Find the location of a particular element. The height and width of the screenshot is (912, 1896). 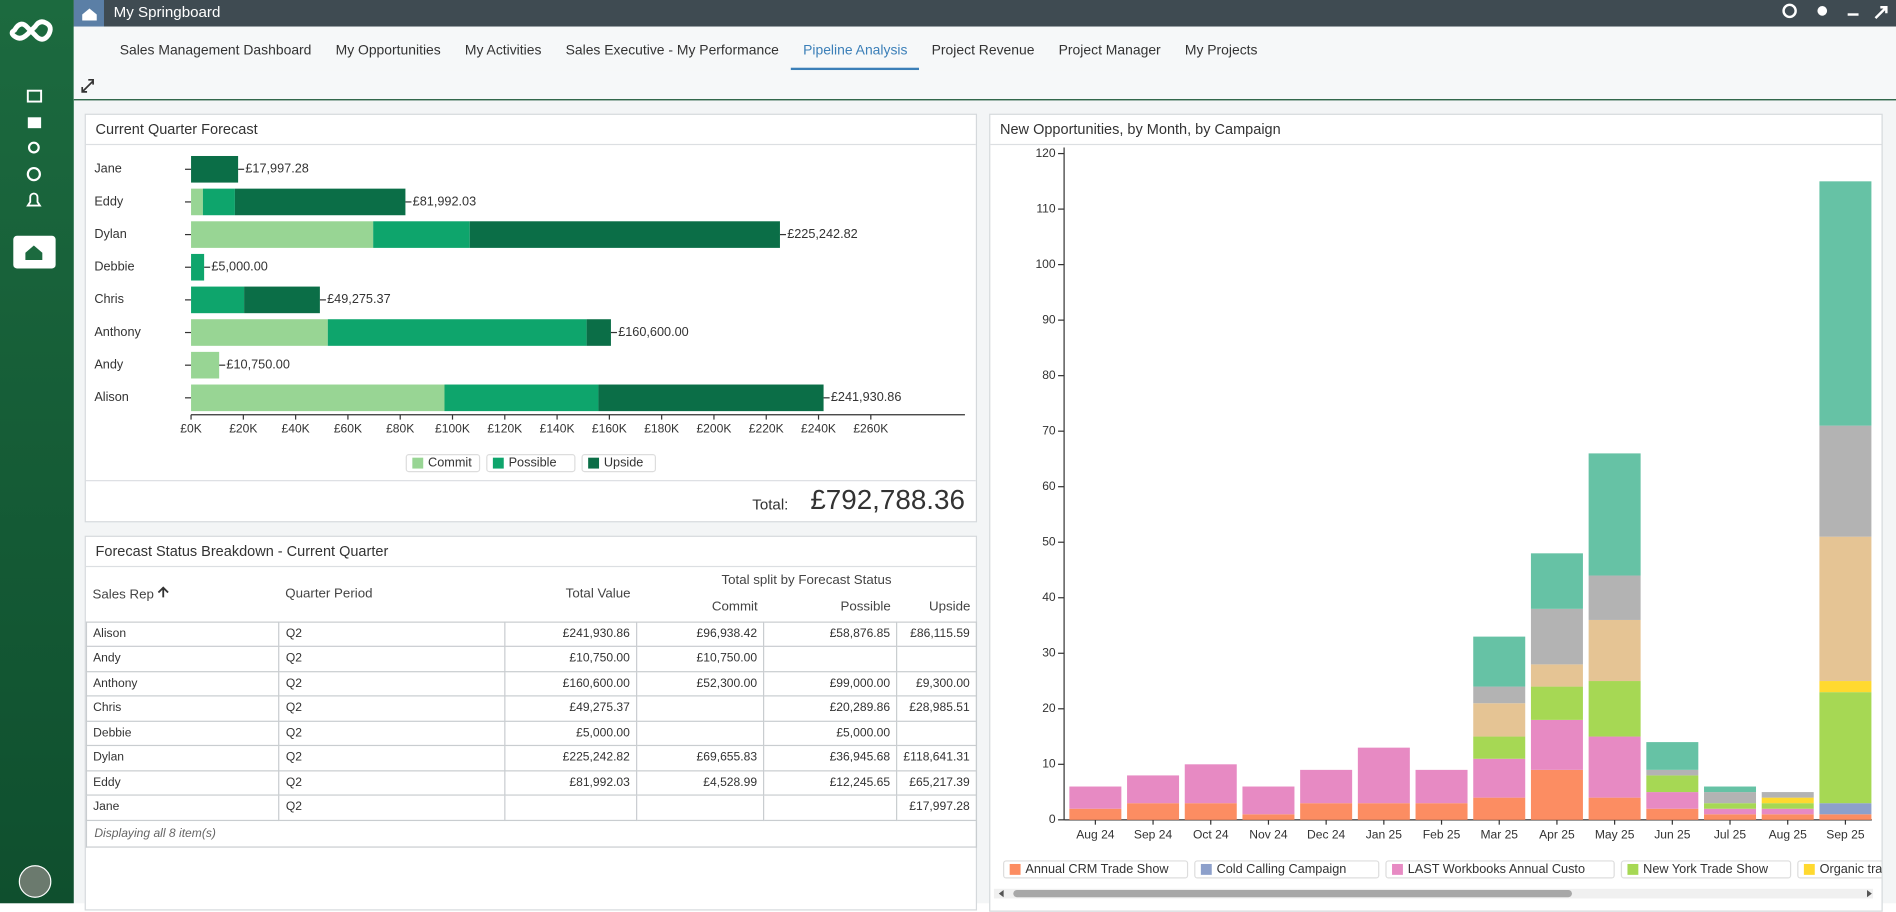

table-cell: Eddy is located at coordinates (182, 782).